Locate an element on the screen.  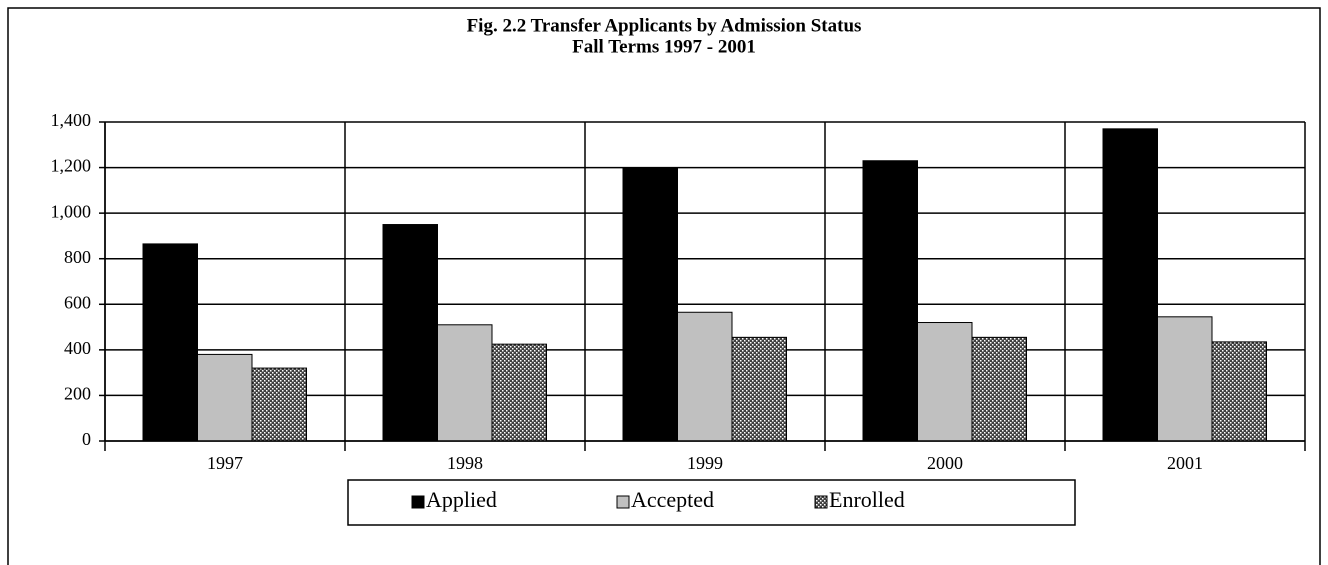
y-tick-label: 0 is located at coordinates (86, 439).